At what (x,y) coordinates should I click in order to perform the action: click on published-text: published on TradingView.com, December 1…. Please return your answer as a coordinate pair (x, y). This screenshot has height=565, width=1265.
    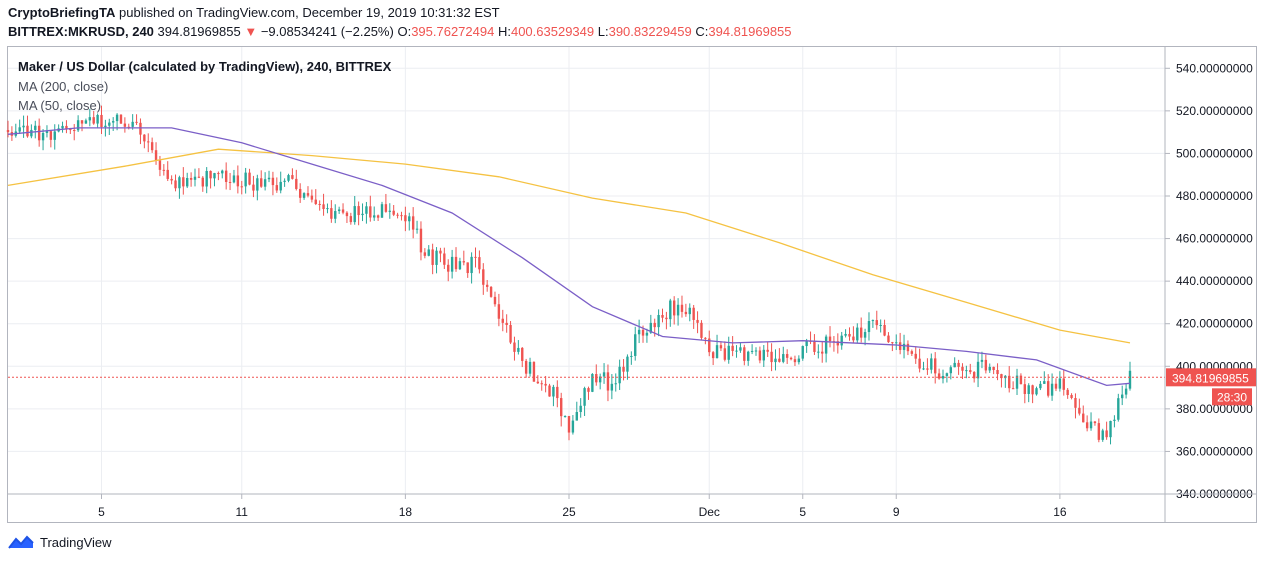
    Looking at the image, I should click on (309, 12).